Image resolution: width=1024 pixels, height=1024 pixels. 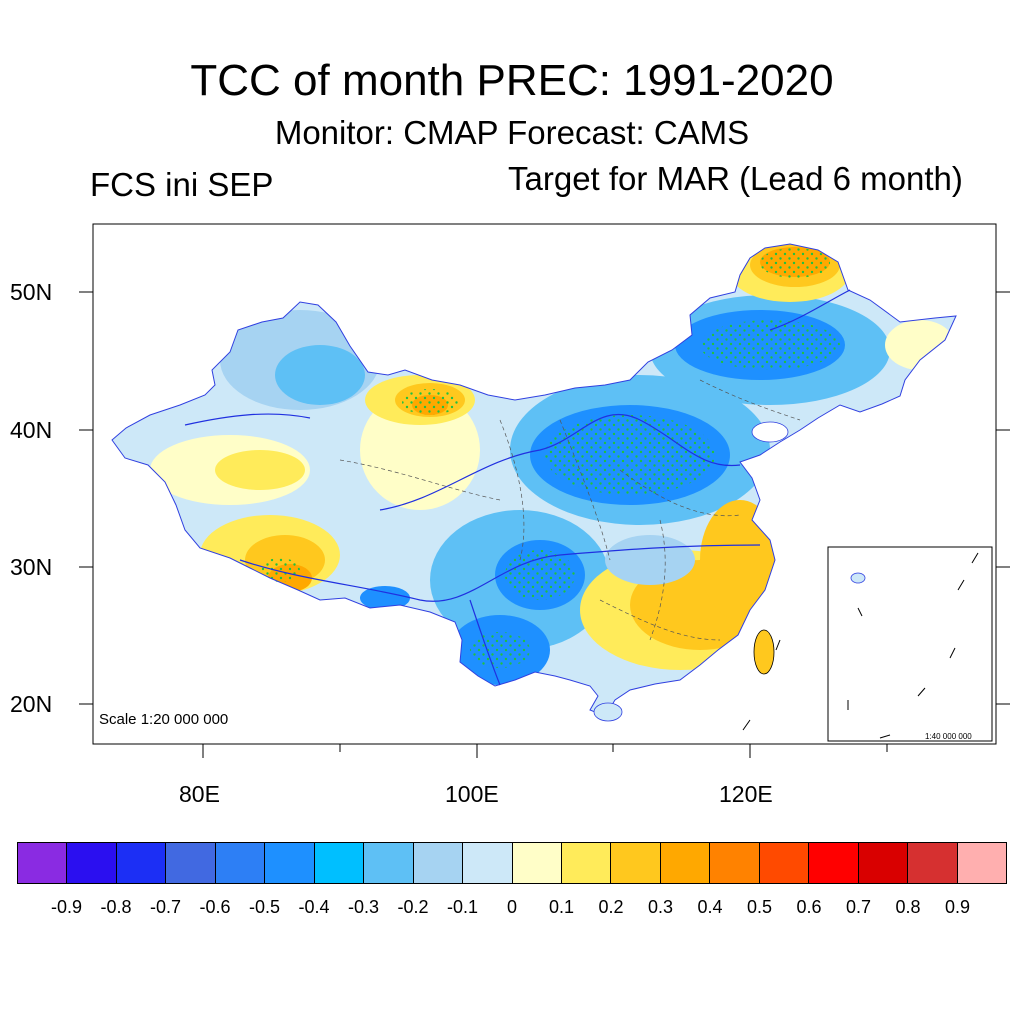 I want to click on lat-label: 40N, so click(x=31, y=430).